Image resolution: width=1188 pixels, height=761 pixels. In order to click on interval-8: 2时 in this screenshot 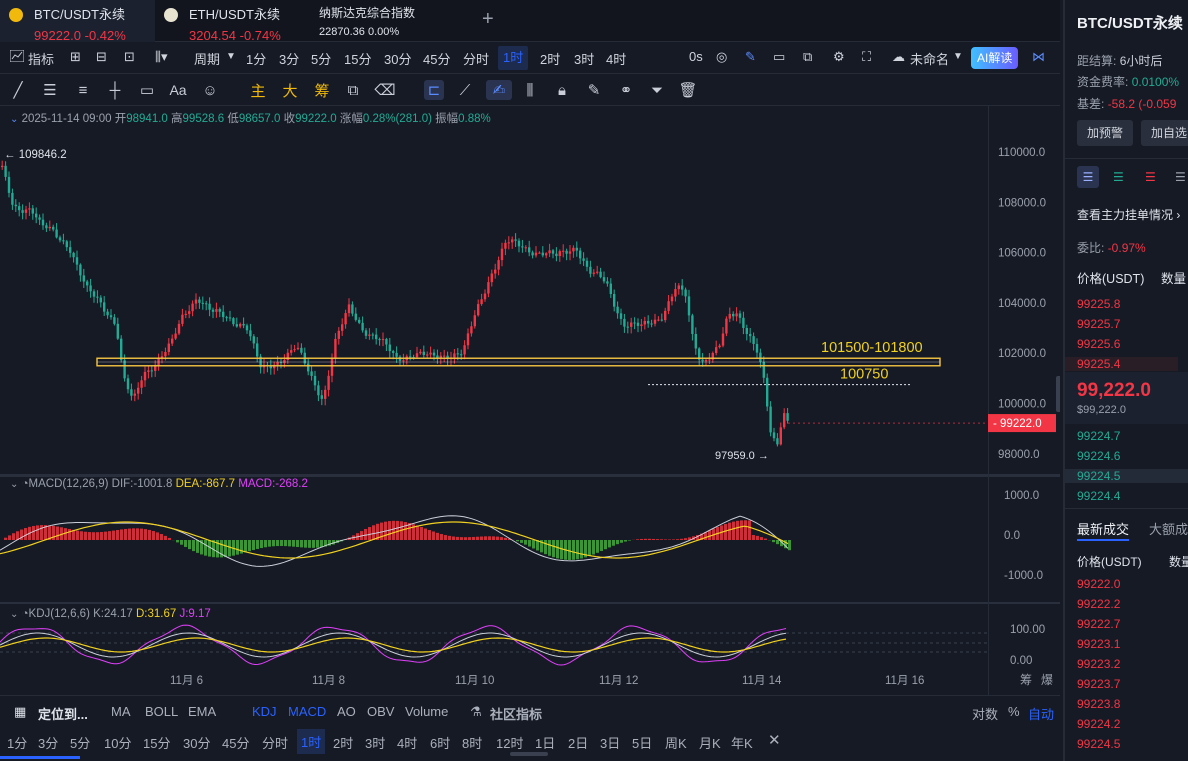, I will do `click(550, 59)`.